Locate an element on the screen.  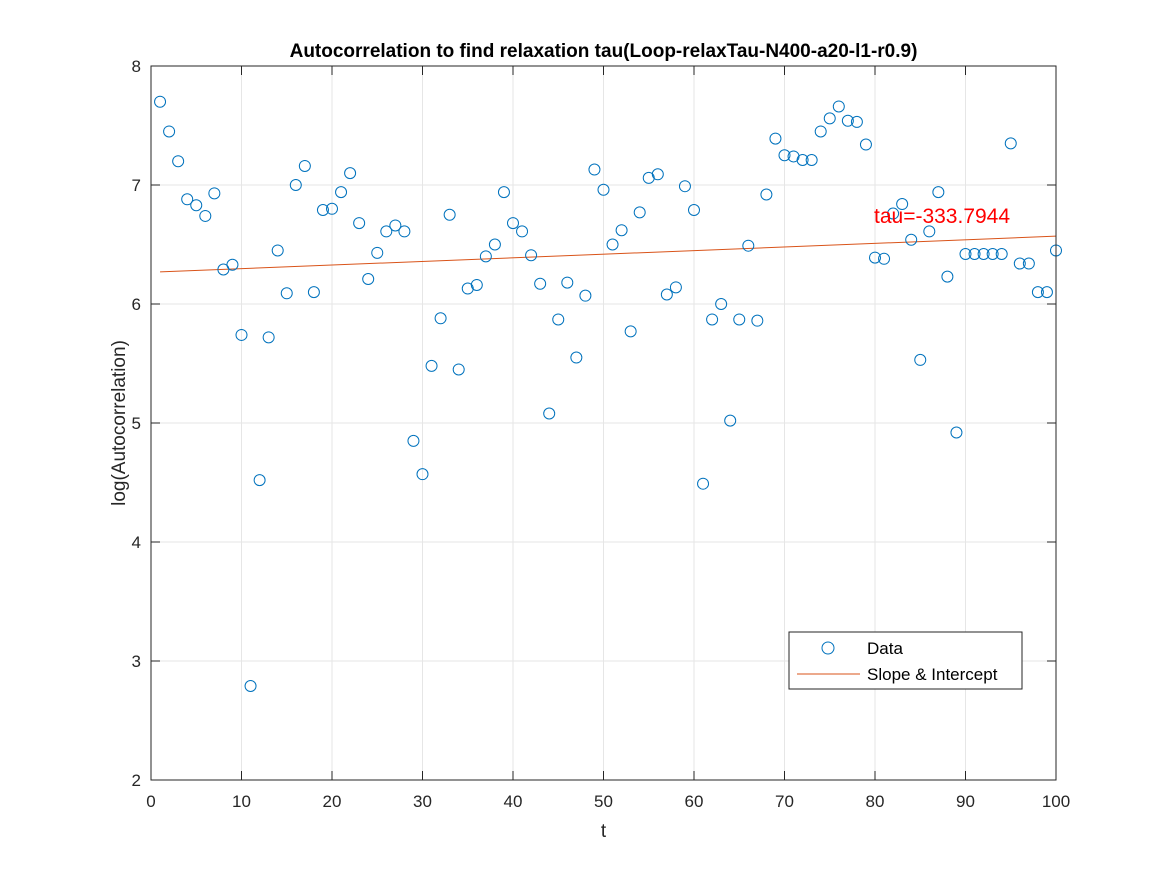
x-tick-label: 10 is located at coordinates (241, 801).